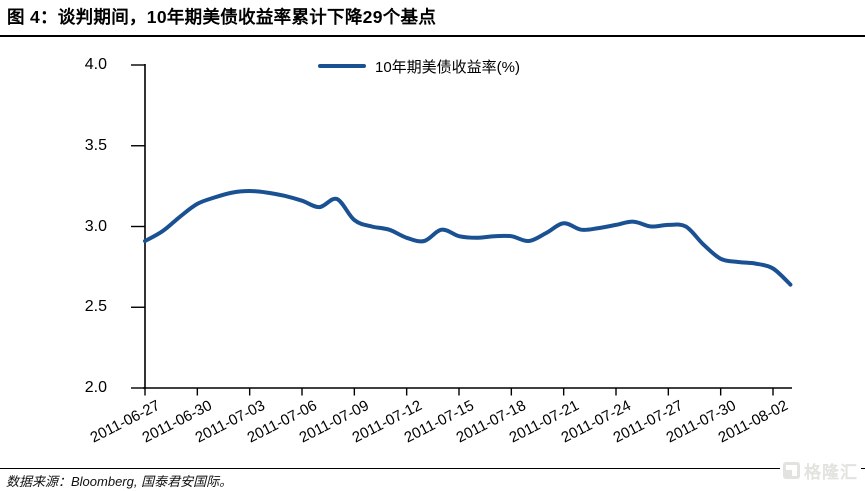  I want to click on y-tick-label: 3.5, so click(95, 145).